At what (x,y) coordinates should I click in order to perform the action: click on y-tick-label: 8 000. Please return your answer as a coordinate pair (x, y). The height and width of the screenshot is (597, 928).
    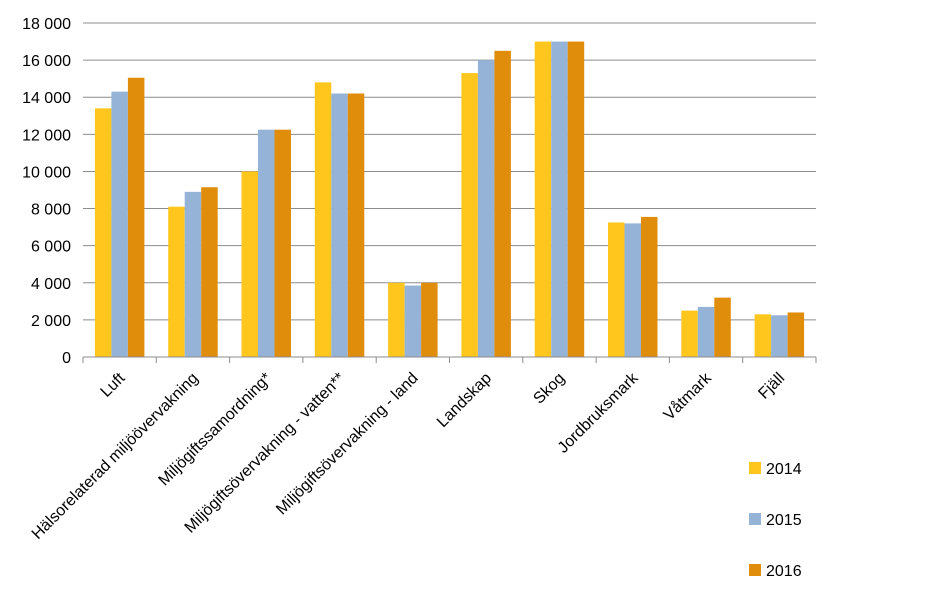
    Looking at the image, I should click on (51, 210).